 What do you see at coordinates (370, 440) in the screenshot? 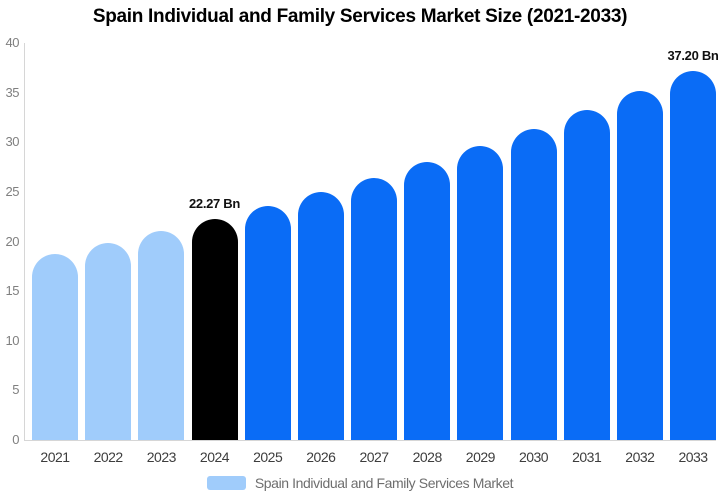
I see `x-axis-line` at bounding box center [370, 440].